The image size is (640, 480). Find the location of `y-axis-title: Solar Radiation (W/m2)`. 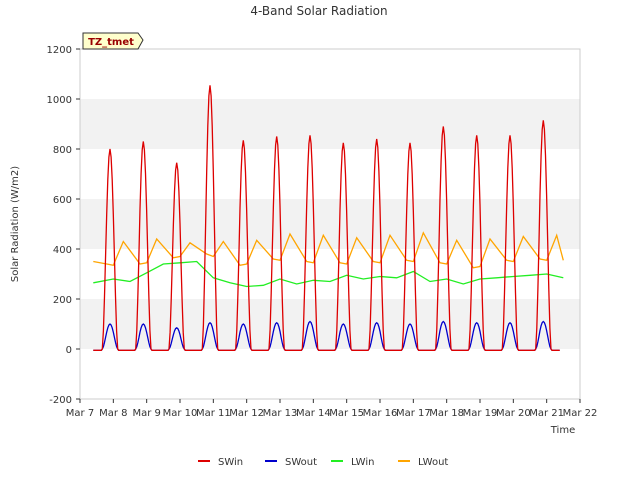

y-axis-title: Solar Radiation (W/m2) is located at coordinates (15, 224).